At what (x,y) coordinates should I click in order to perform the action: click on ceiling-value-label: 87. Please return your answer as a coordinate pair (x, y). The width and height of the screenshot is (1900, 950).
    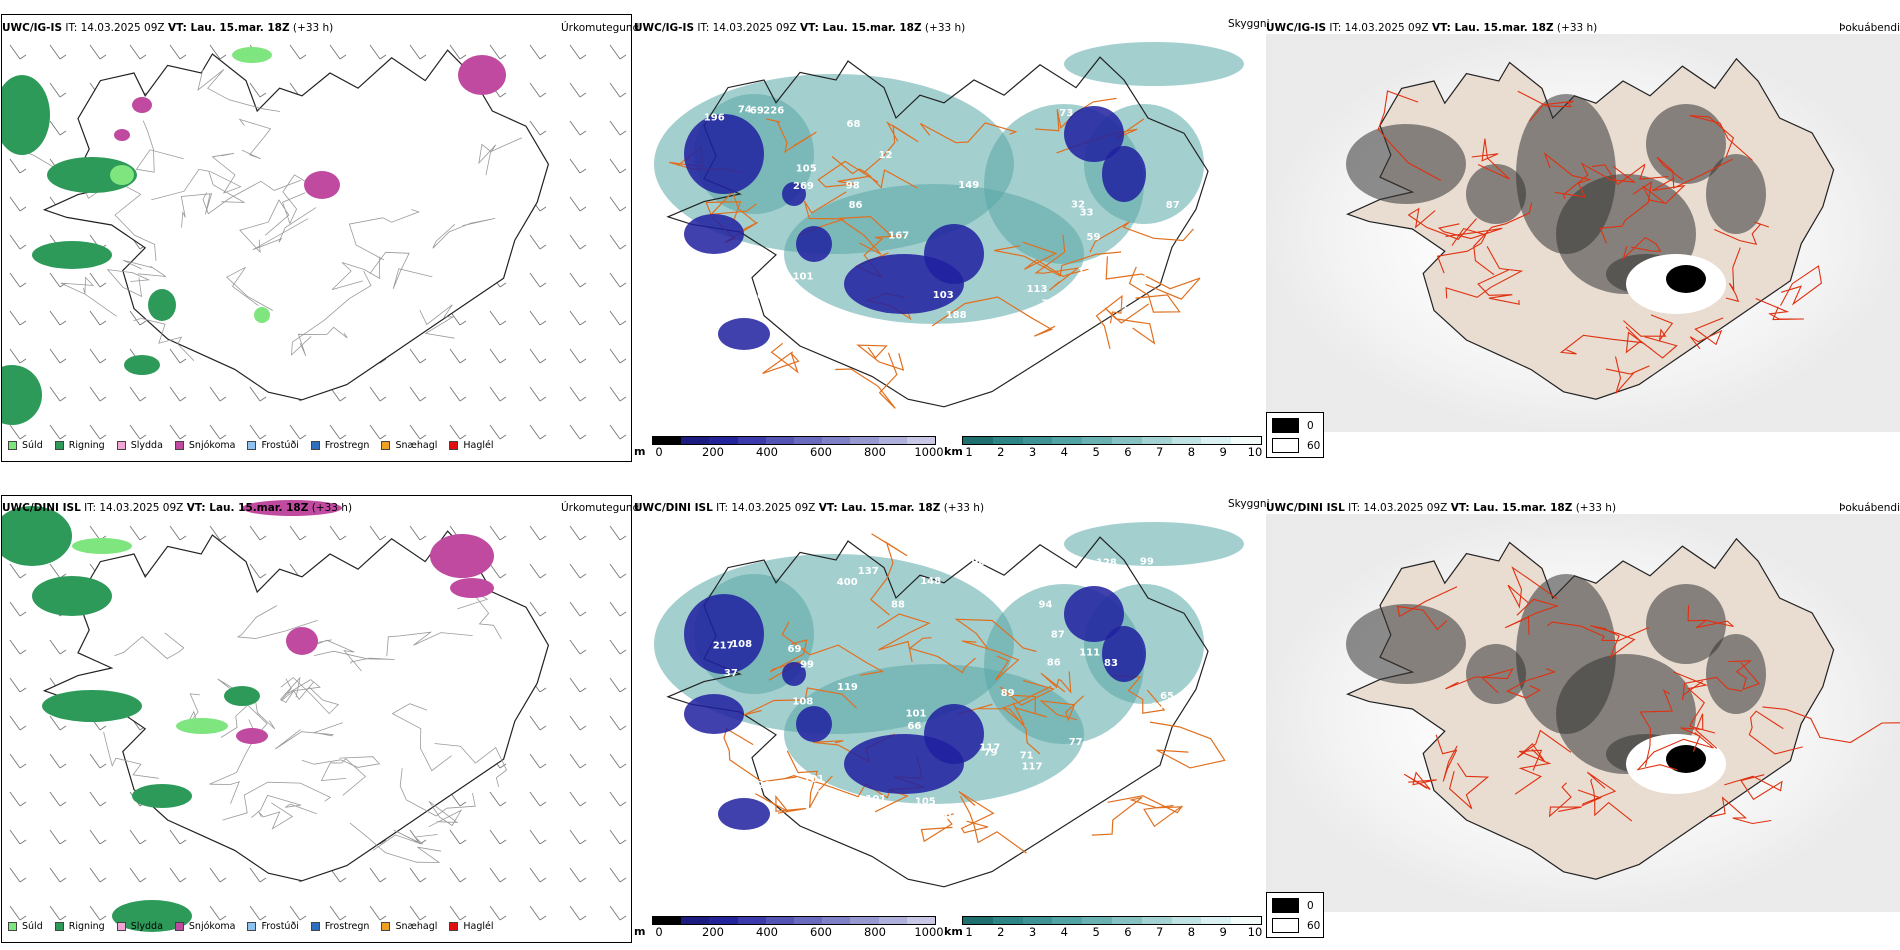
    Looking at the image, I should click on (1173, 205).